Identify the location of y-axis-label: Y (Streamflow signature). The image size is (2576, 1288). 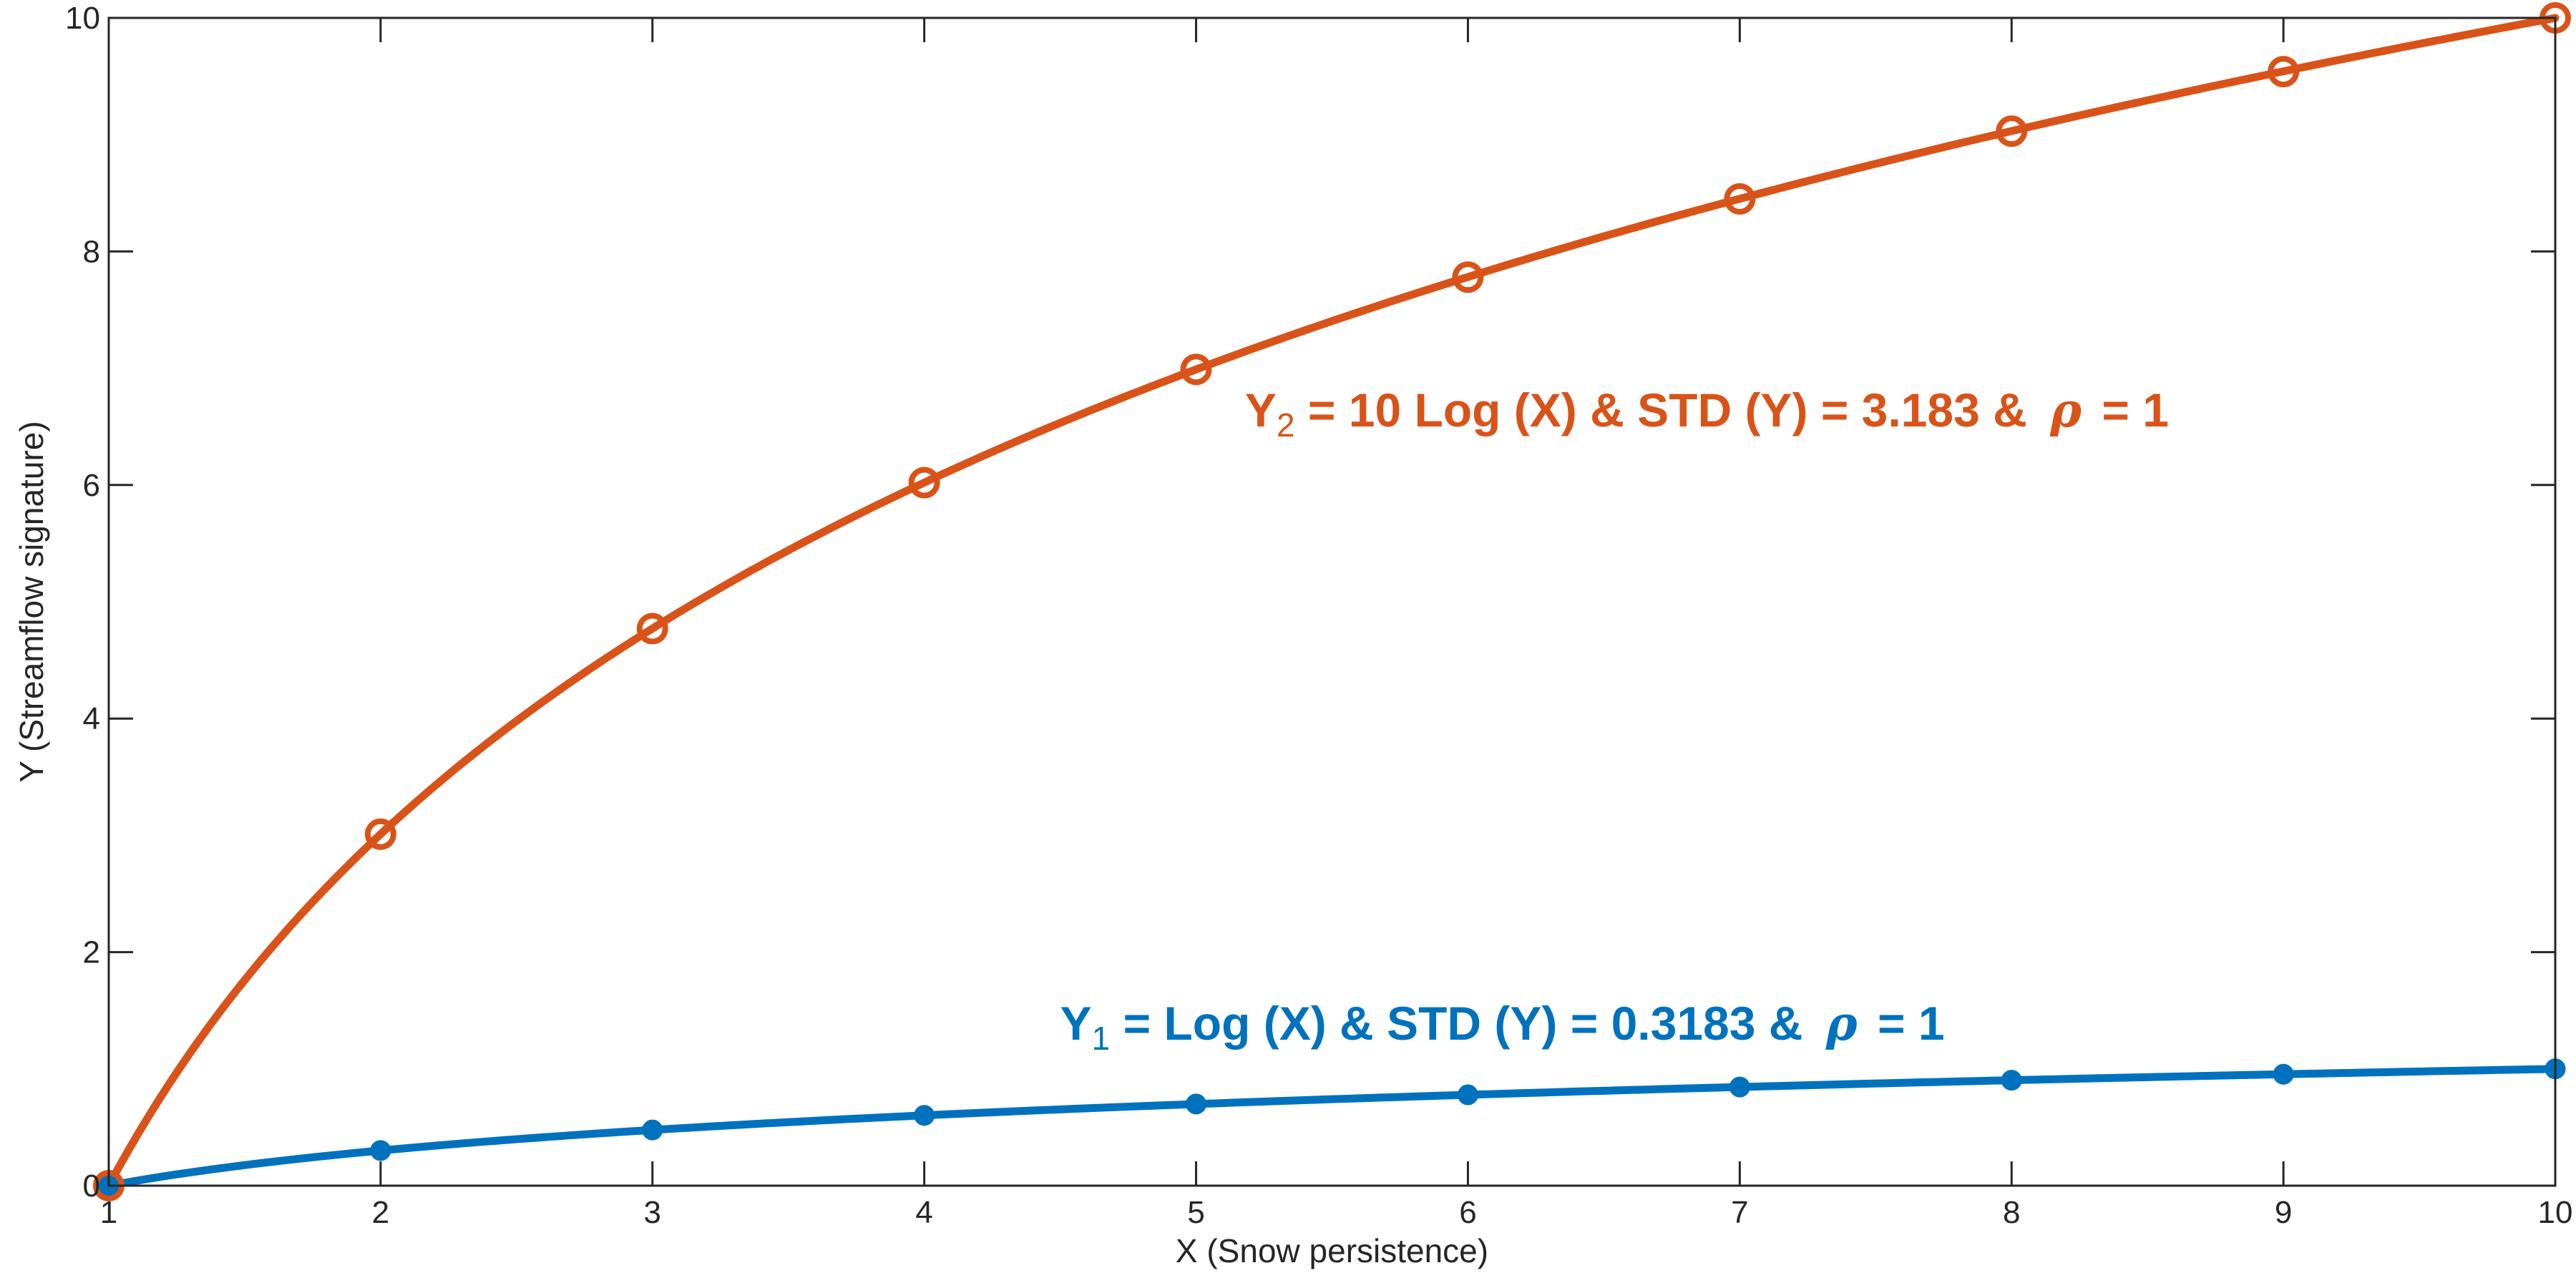
(31, 601).